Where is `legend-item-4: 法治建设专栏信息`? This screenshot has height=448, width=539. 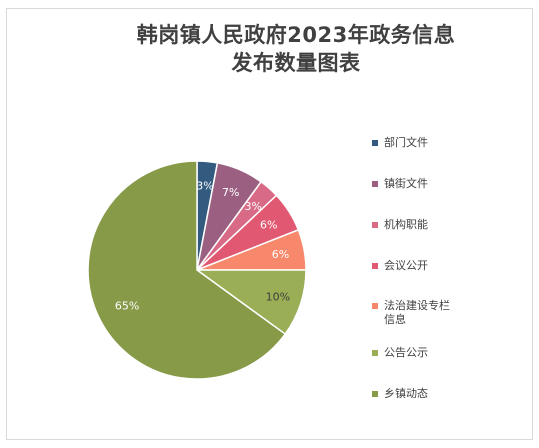
legend-item-4: 法治建设专栏信息 is located at coordinates (413, 313).